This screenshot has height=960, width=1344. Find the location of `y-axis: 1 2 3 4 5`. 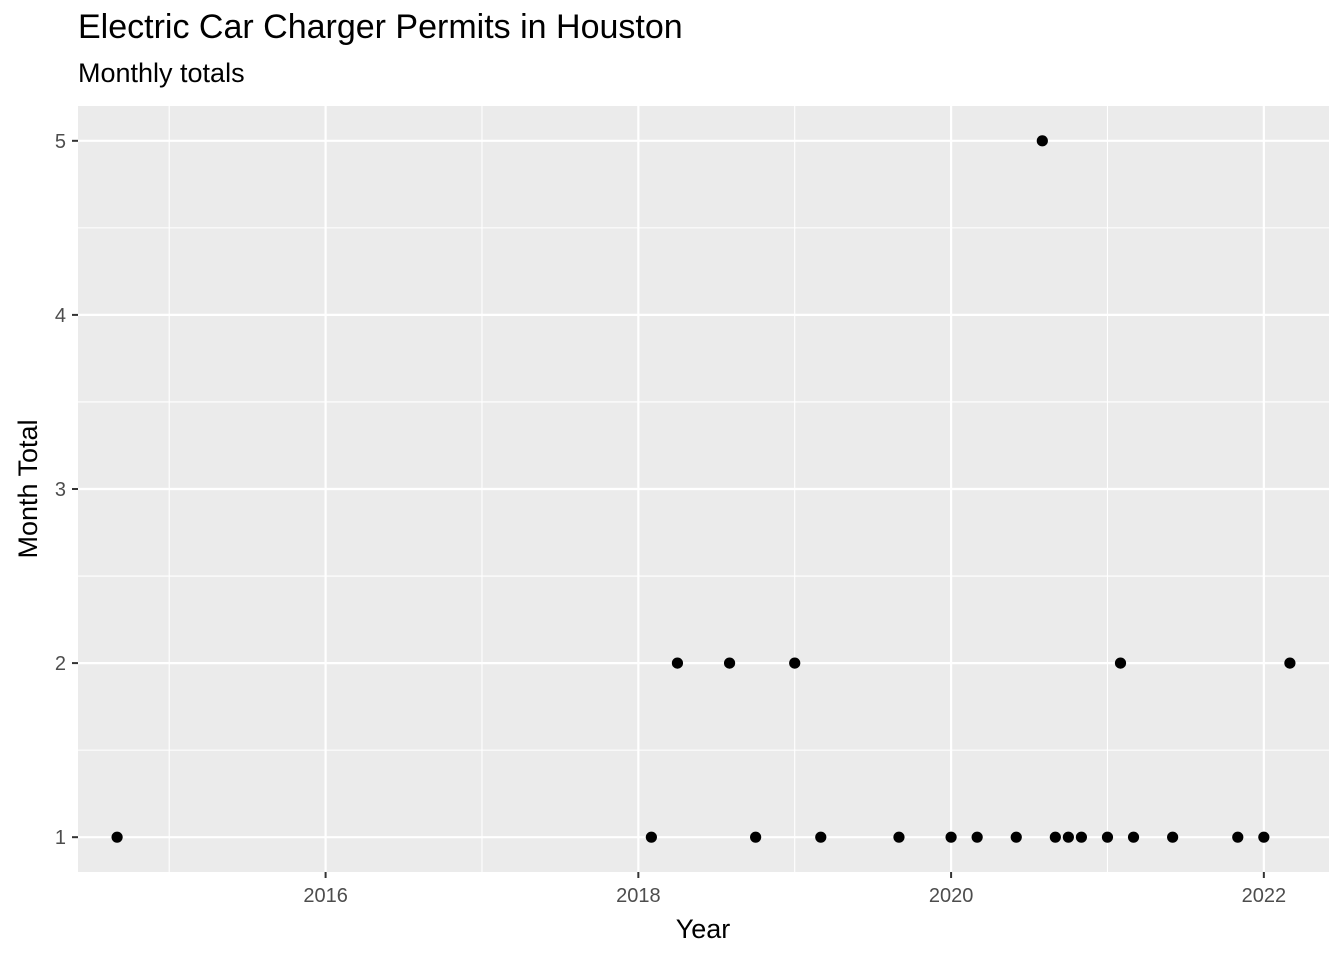

y-axis: 1 2 3 4 5 is located at coordinates (66, 490).